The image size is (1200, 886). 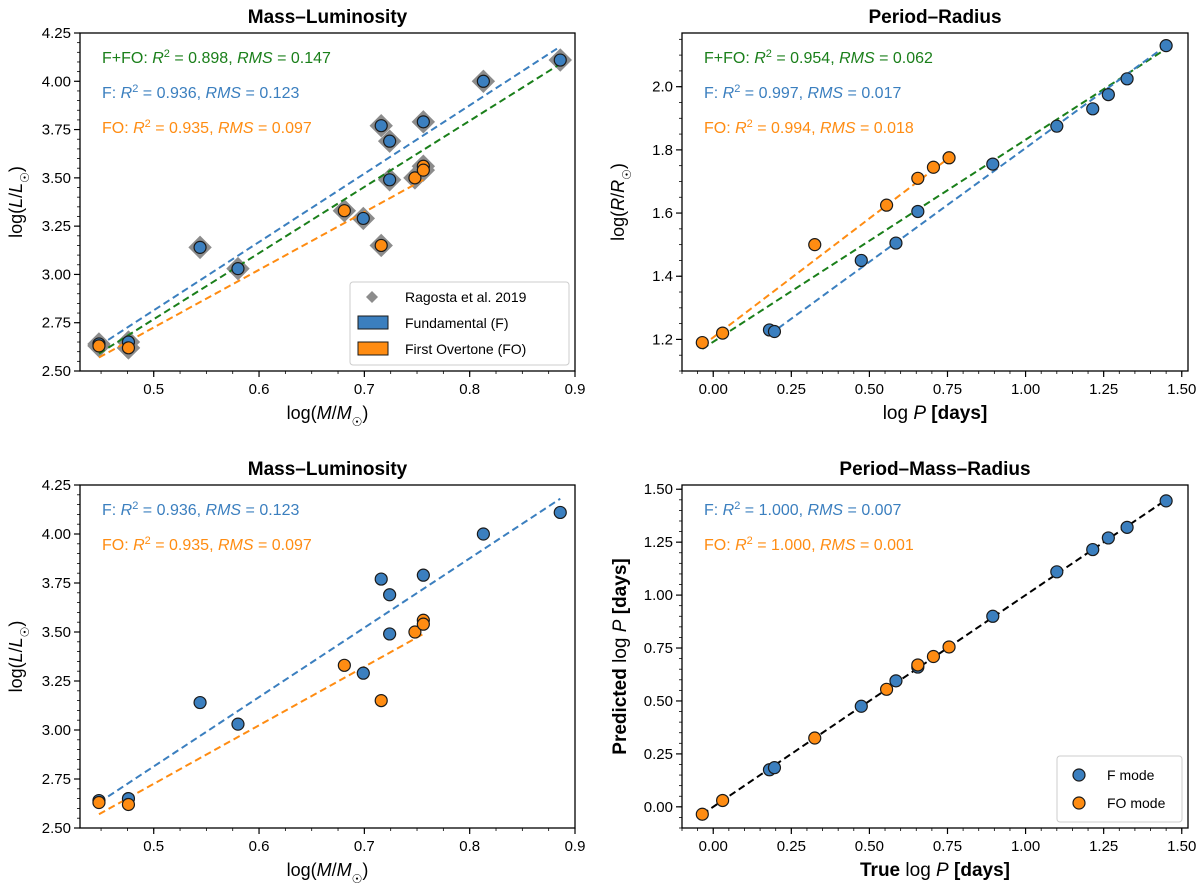 What do you see at coordinates (947, 389) in the screenshot?
I see `x-tick-label: 0.75` at bounding box center [947, 389].